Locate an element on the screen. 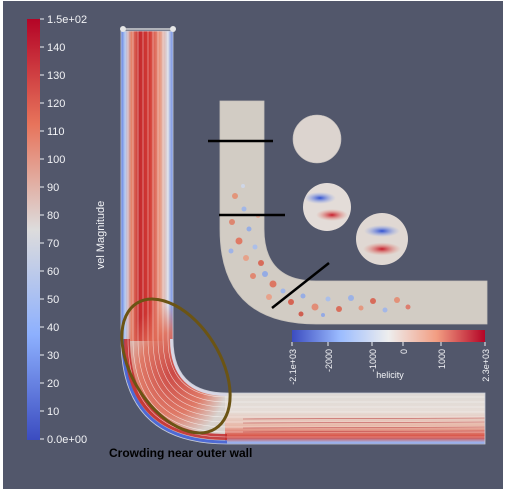 The image size is (508, 494). helicity-tick-label: 0 is located at coordinates (404, 351).